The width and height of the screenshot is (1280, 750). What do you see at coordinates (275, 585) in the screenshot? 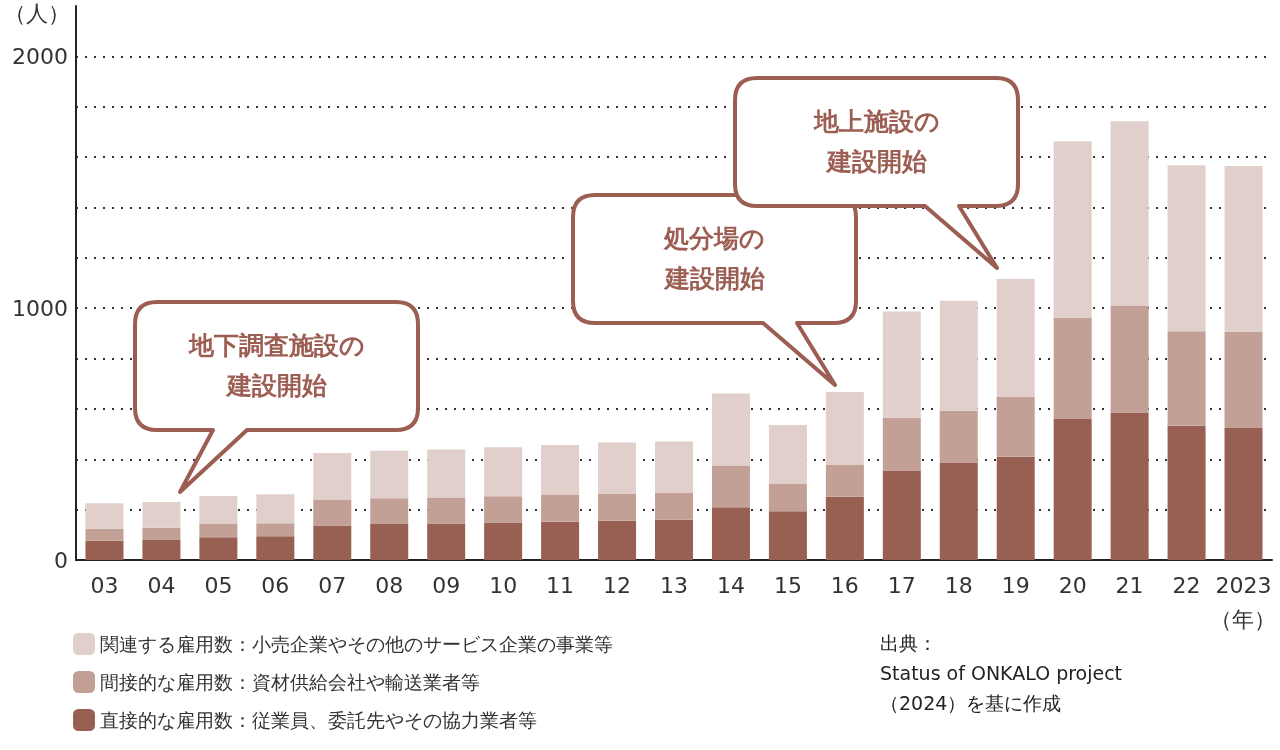
I see `x-tick-label: 06` at bounding box center [275, 585].